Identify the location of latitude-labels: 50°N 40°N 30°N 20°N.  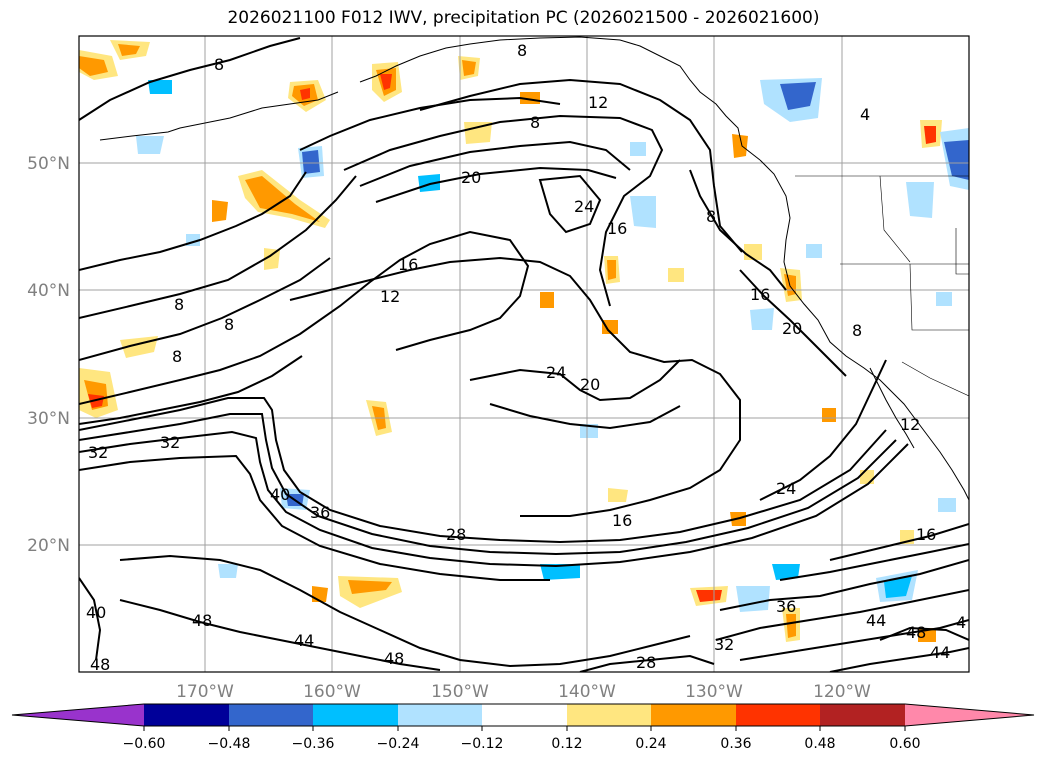
(48, 355).